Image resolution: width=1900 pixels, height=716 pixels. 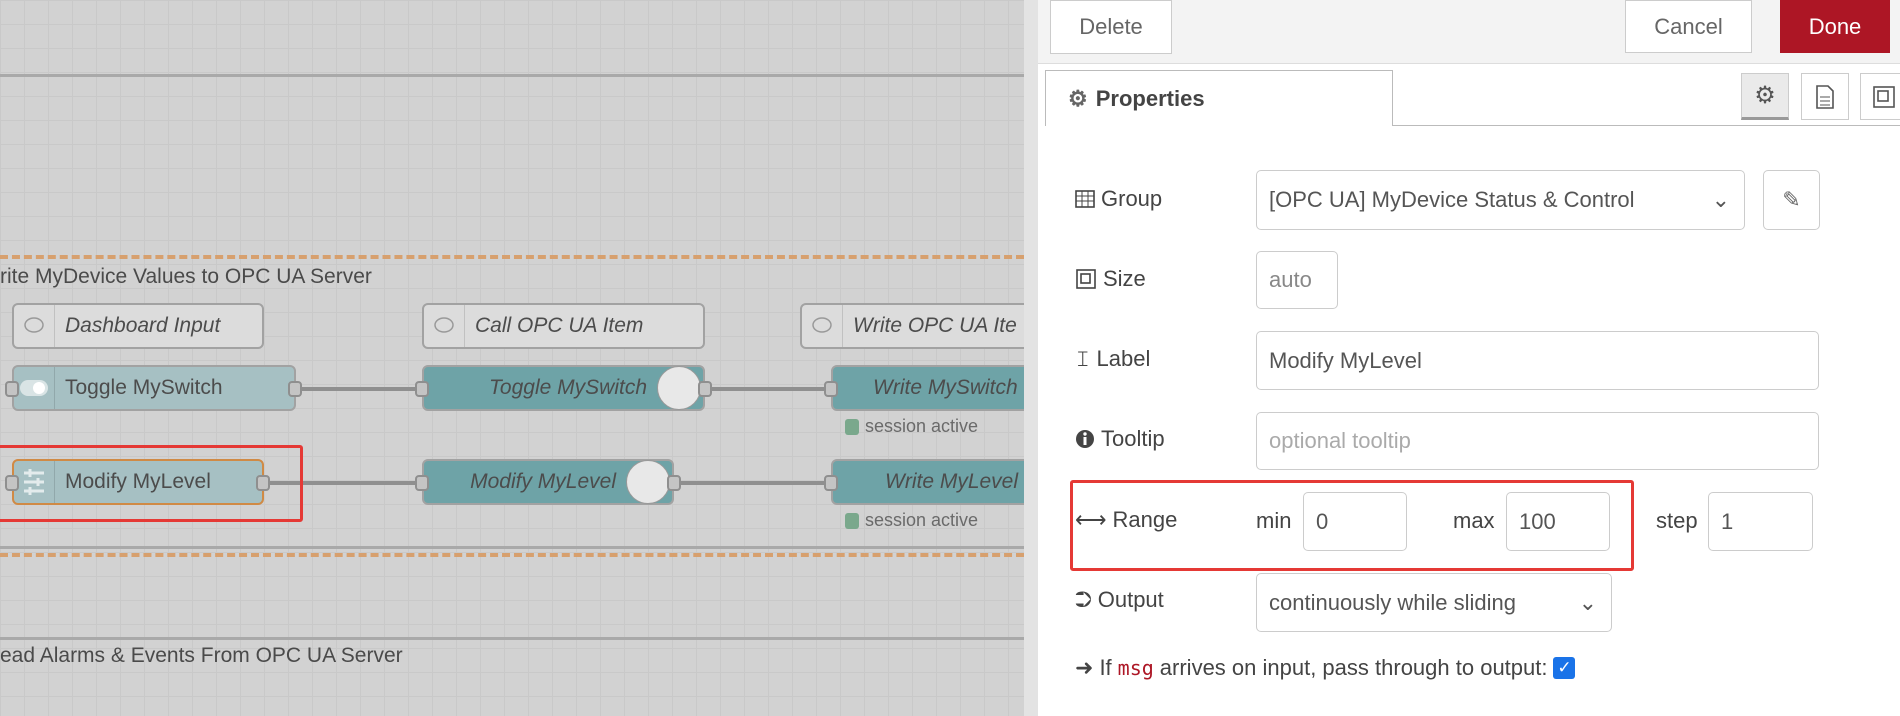 I want to click on step-input: 1, so click(x=1760, y=521).